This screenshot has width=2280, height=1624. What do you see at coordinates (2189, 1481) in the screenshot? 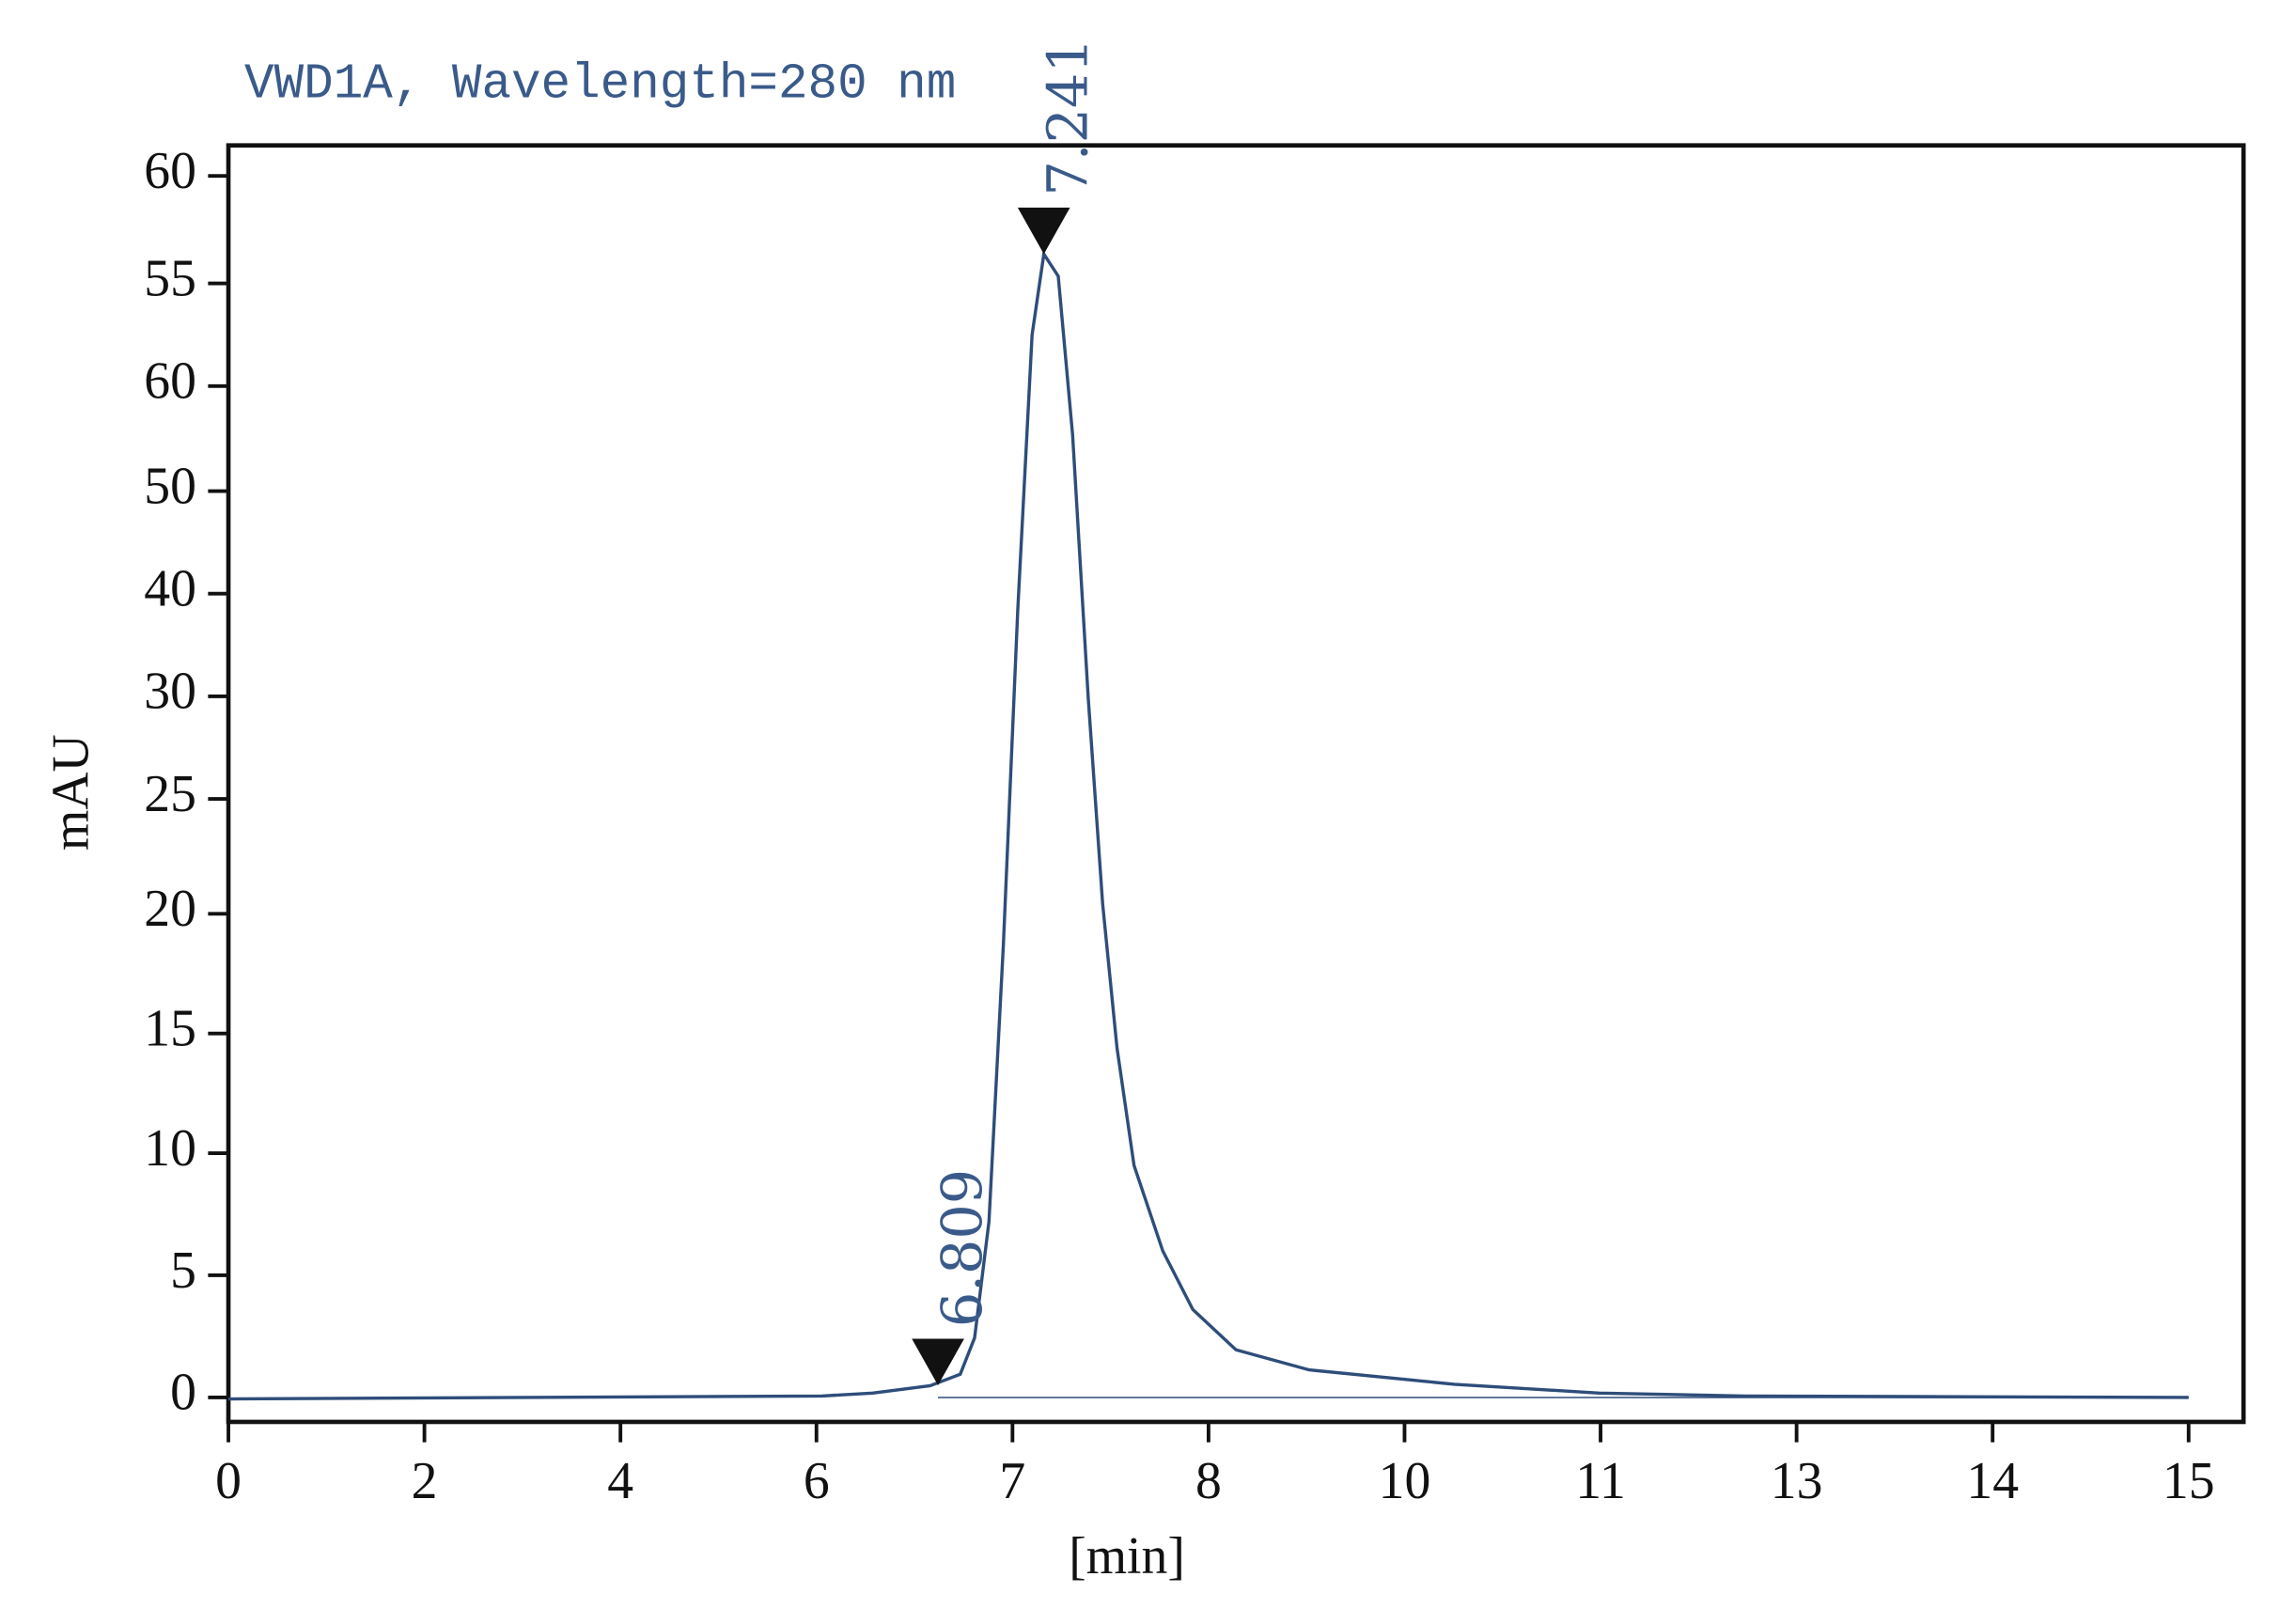
I see `x-tick-label: 15` at bounding box center [2189, 1481].